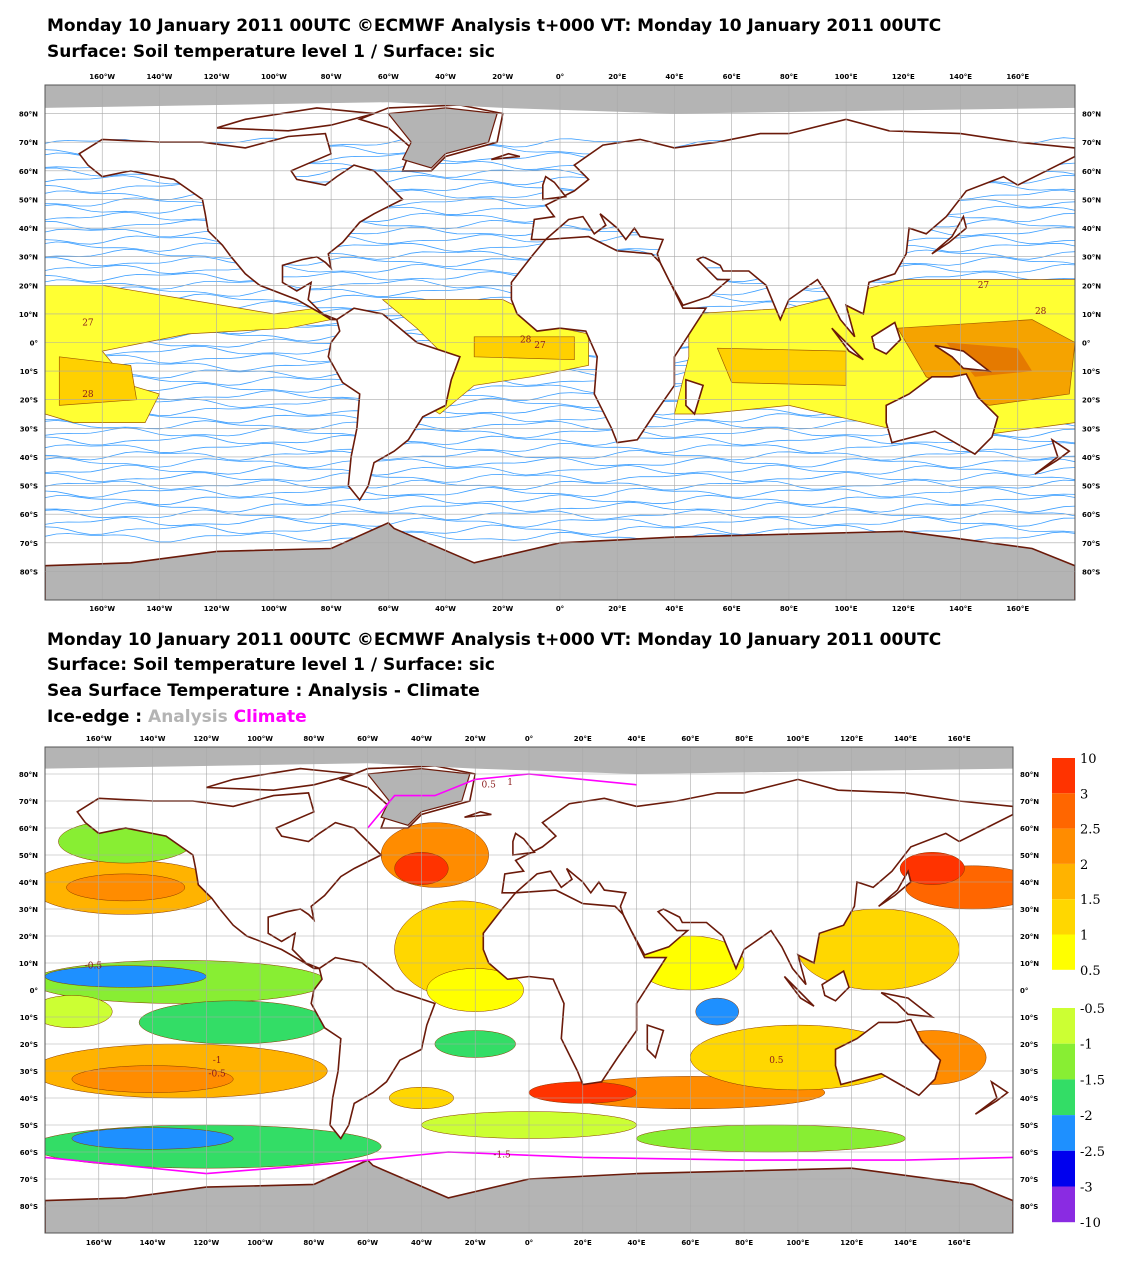 Image resolution: width=1122 pixels, height=1261 pixels. What do you see at coordinates (1084, 865) in the screenshot?
I see `colorbar-label: 2` at bounding box center [1084, 865].